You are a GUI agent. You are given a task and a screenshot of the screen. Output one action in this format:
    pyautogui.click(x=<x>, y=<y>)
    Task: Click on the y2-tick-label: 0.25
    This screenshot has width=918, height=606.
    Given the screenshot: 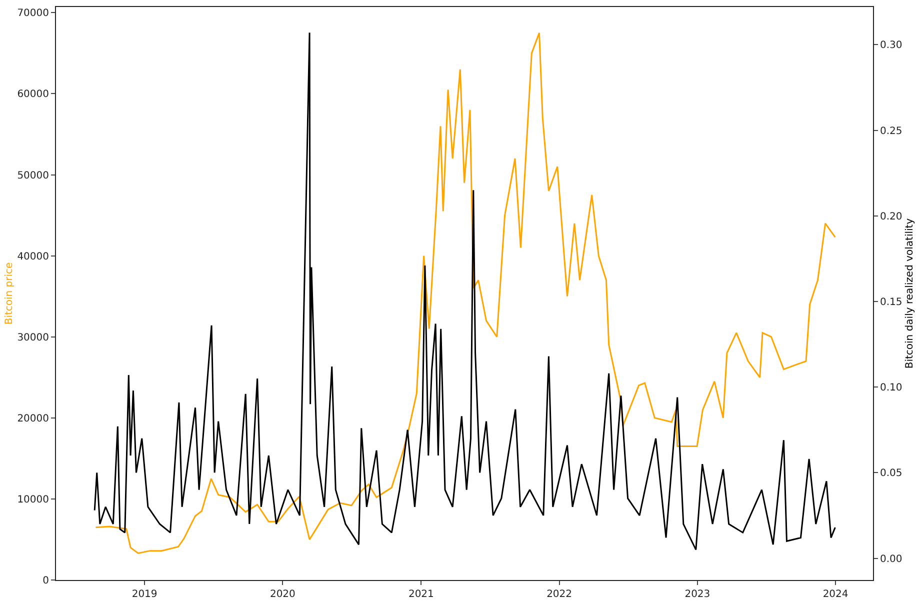 What is the action you would take?
    pyautogui.click(x=891, y=131)
    